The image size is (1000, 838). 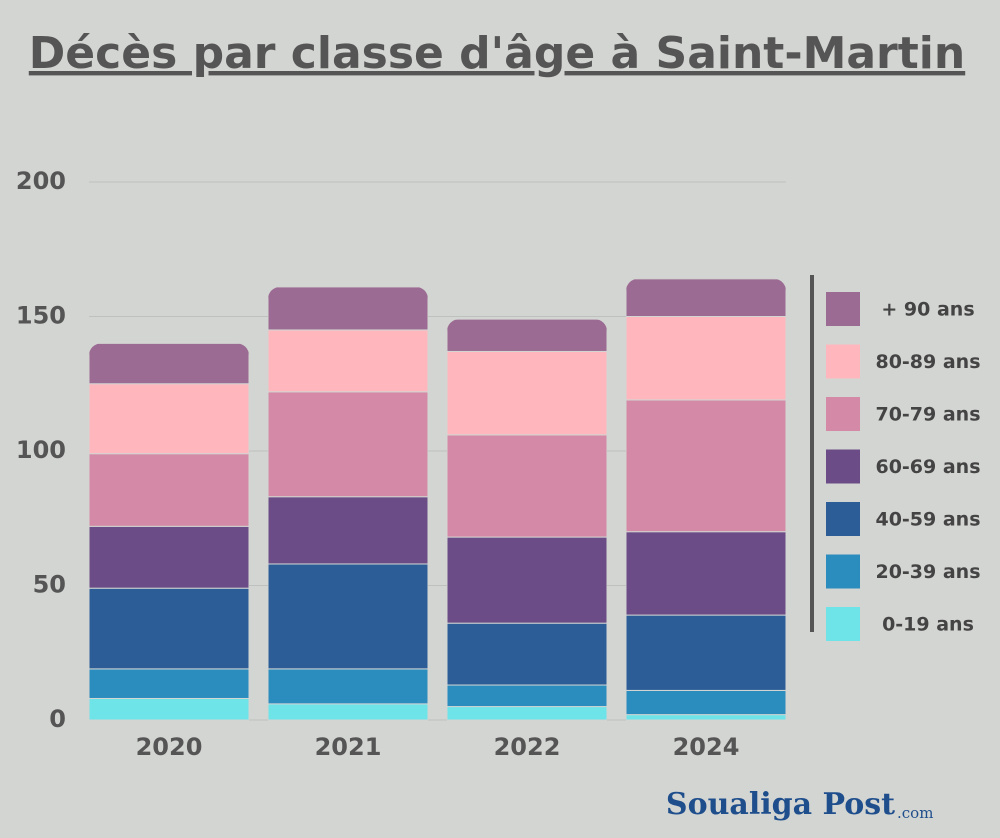 I want to click on logo: Soualiga Post, so click(x=780, y=804).